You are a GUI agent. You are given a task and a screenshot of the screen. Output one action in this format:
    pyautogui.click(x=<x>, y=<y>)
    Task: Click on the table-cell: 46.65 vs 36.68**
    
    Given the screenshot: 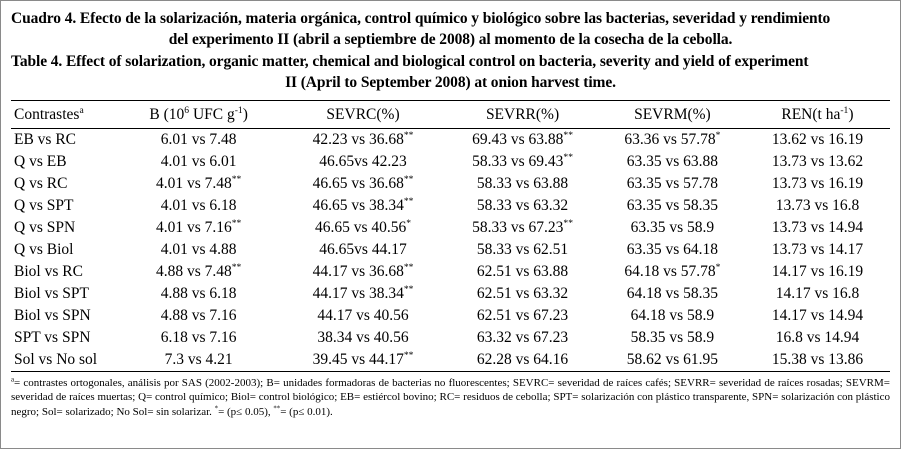 What is the action you would take?
    pyautogui.click(x=363, y=182)
    